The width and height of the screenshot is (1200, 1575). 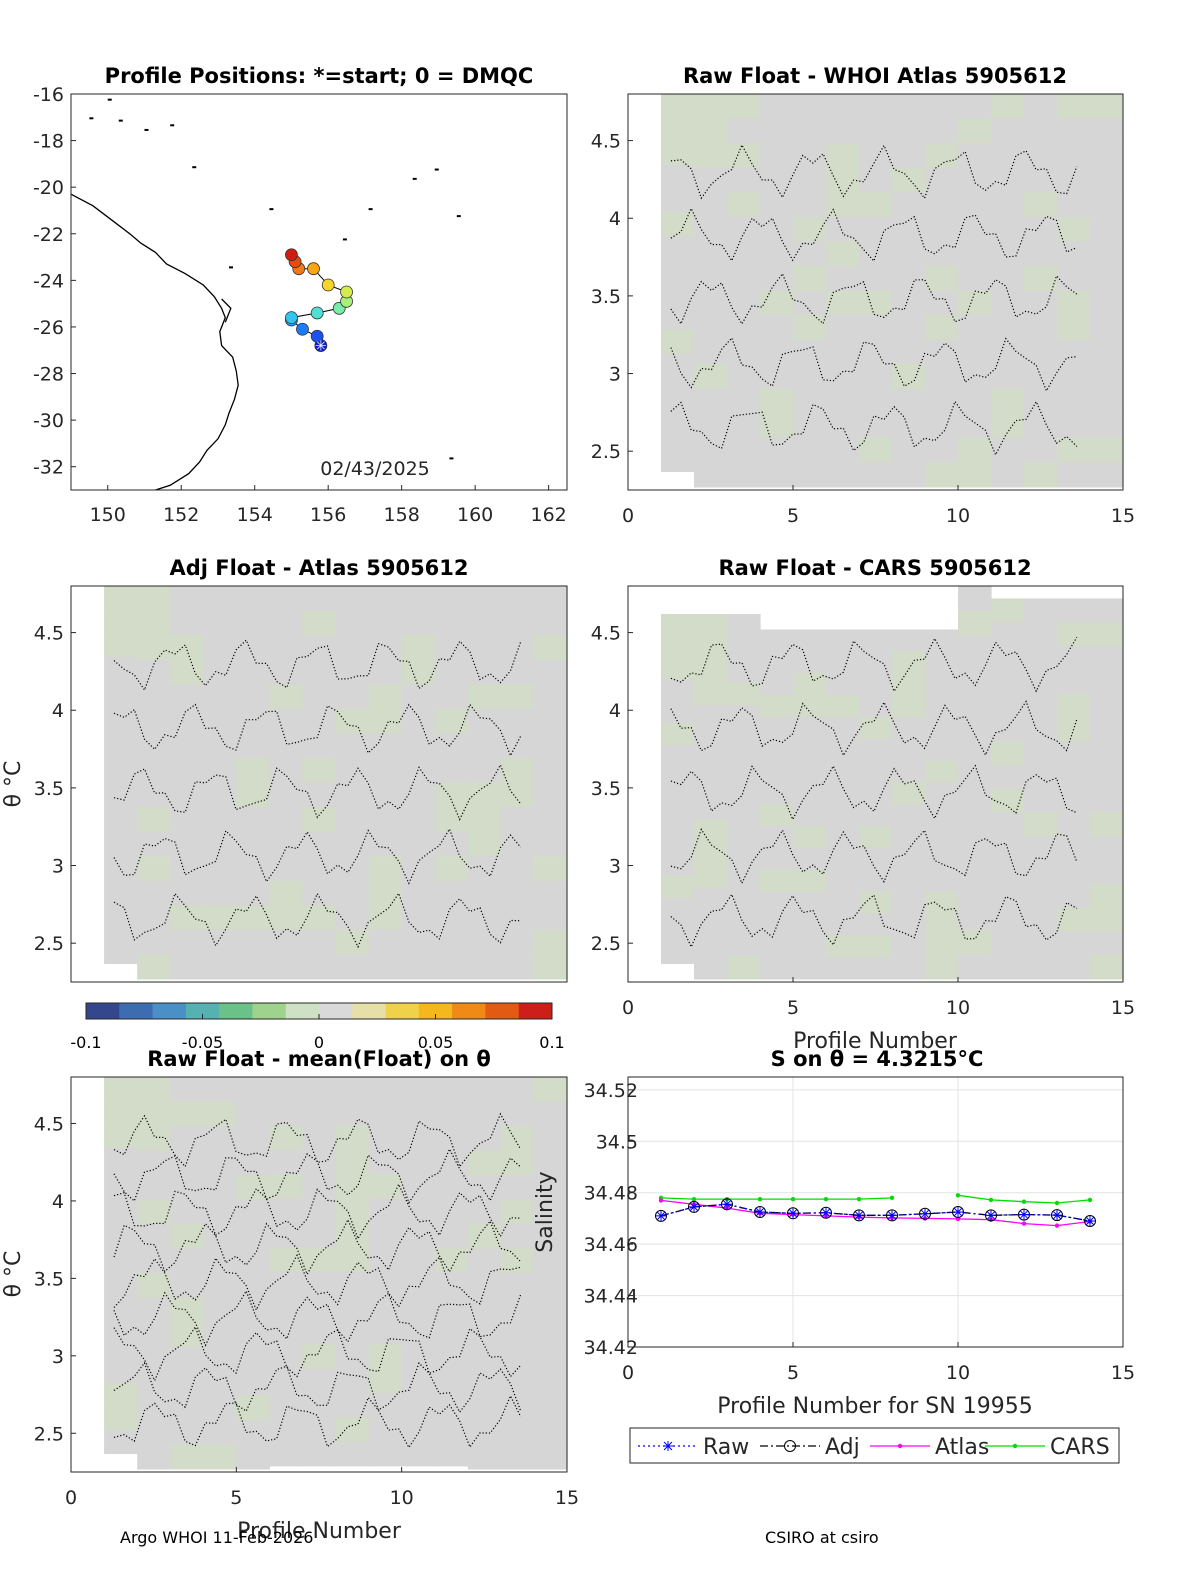 I want to click on y-tick-label: -32, so click(x=48, y=468).